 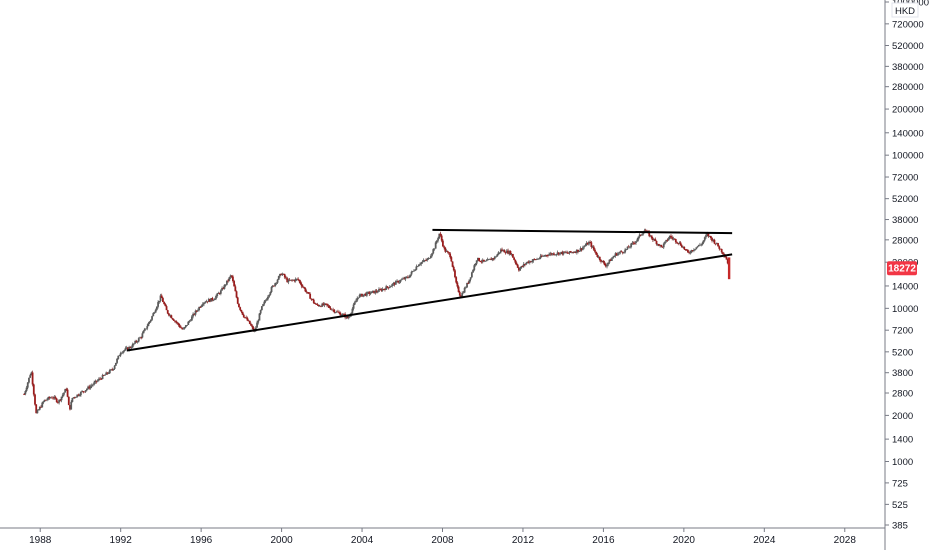 What do you see at coordinates (905, 10) in the screenshot?
I see `currency-label: HKD` at bounding box center [905, 10].